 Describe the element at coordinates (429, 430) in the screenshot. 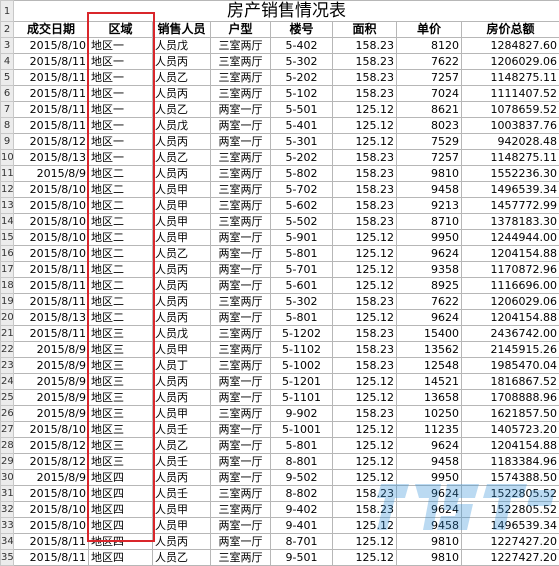

I see `cell-unit-price: 11235` at that location.